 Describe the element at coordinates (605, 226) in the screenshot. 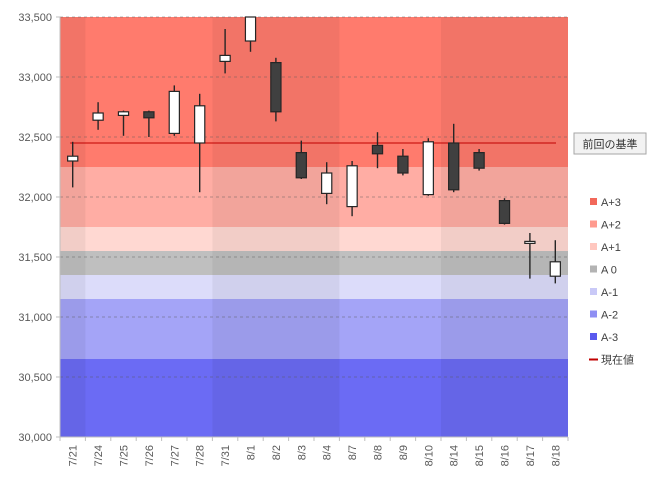

I see `legend-item: A+2` at that location.